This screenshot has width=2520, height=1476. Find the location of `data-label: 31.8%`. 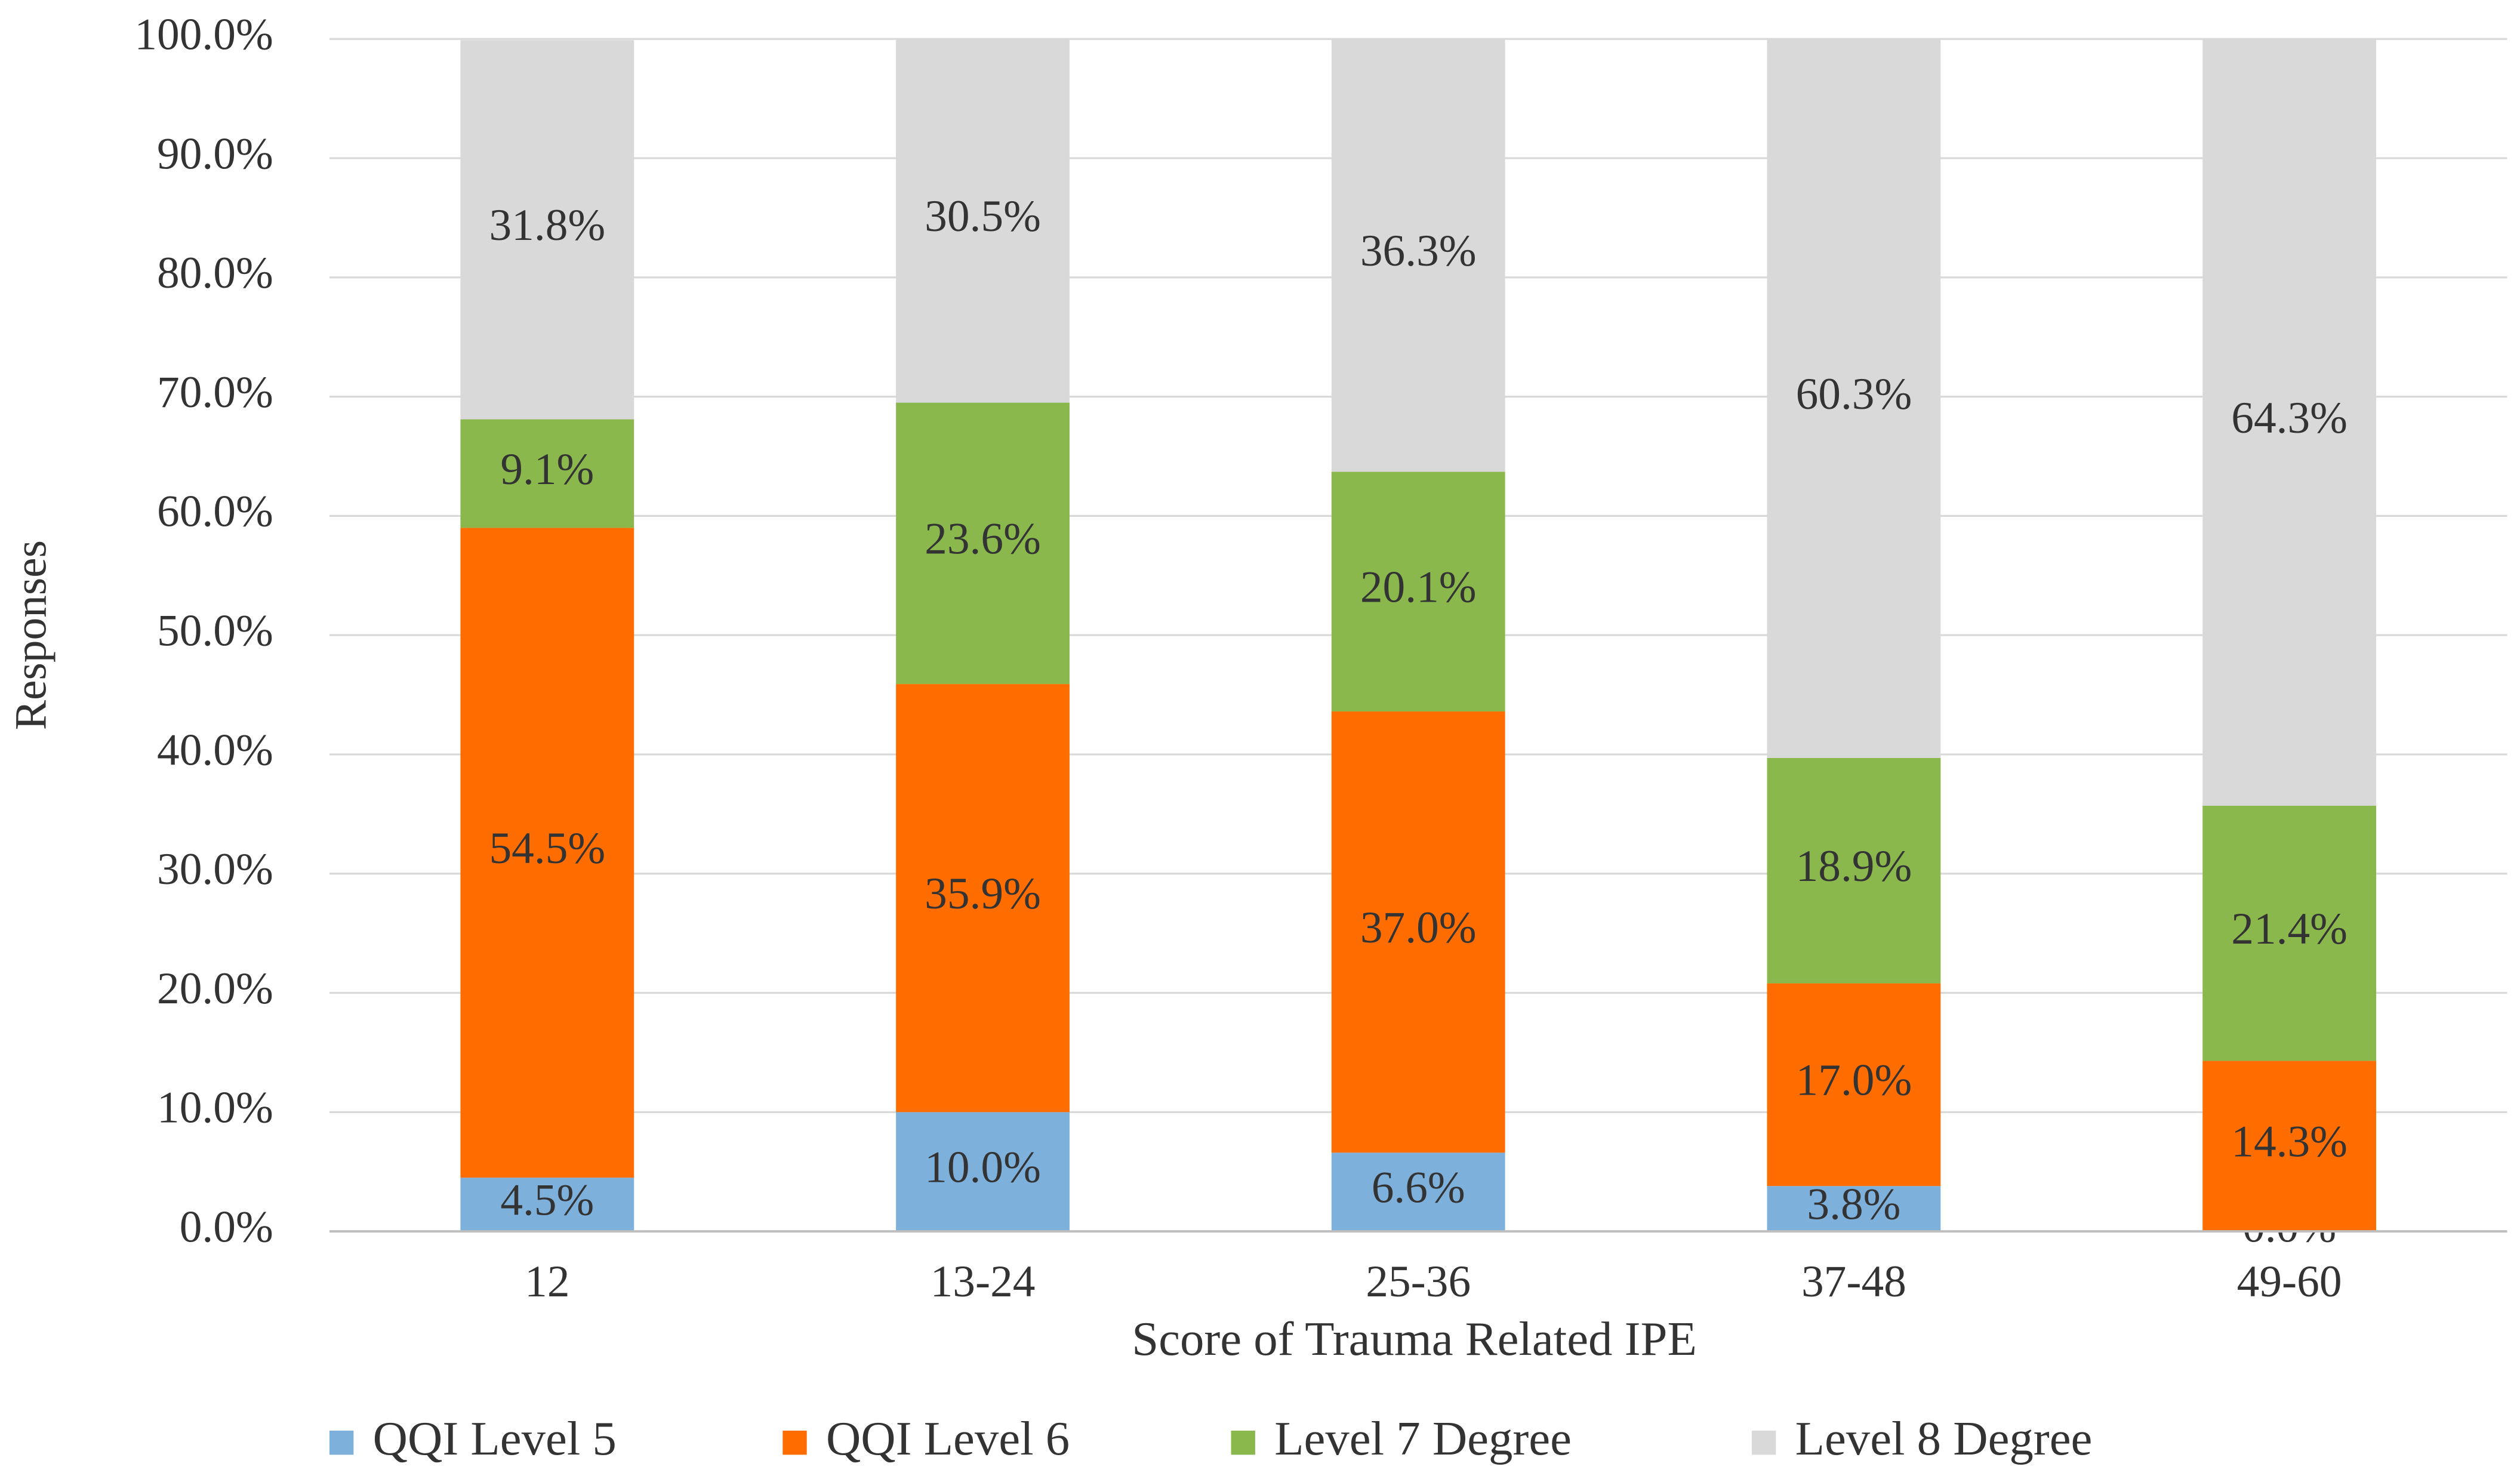

data-label: 31.8% is located at coordinates (547, 225).